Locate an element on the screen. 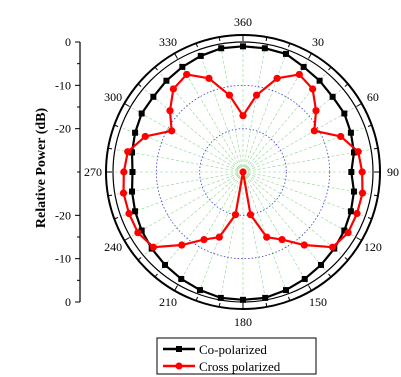  radial-grid-circle is located at coordinates (243, 172).